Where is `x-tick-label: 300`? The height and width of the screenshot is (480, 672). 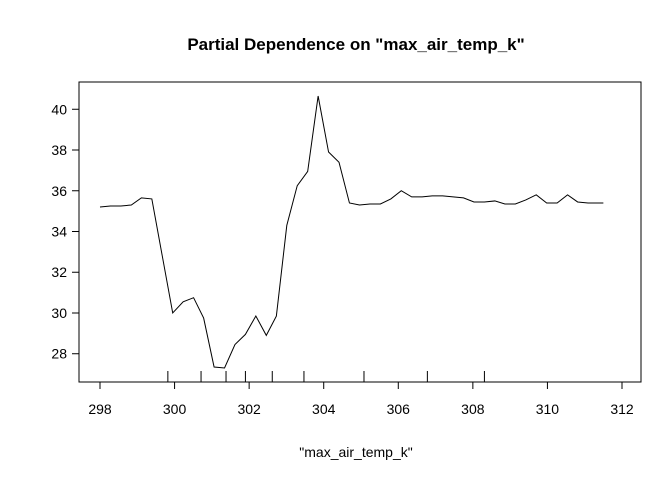 x-tick-label: 300 is located at coordinates (175, 409).